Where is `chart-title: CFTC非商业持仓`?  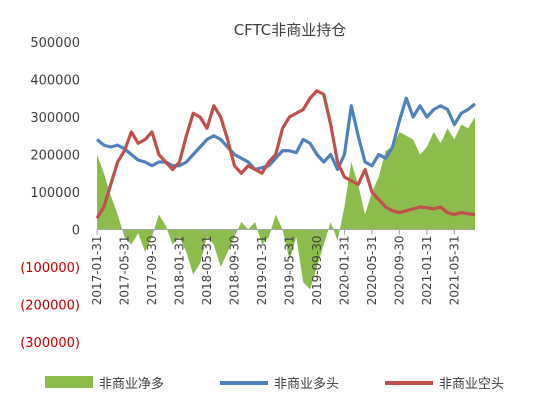
chart-title: CFTC非商业持仓 is located at coordinates (290, 30).